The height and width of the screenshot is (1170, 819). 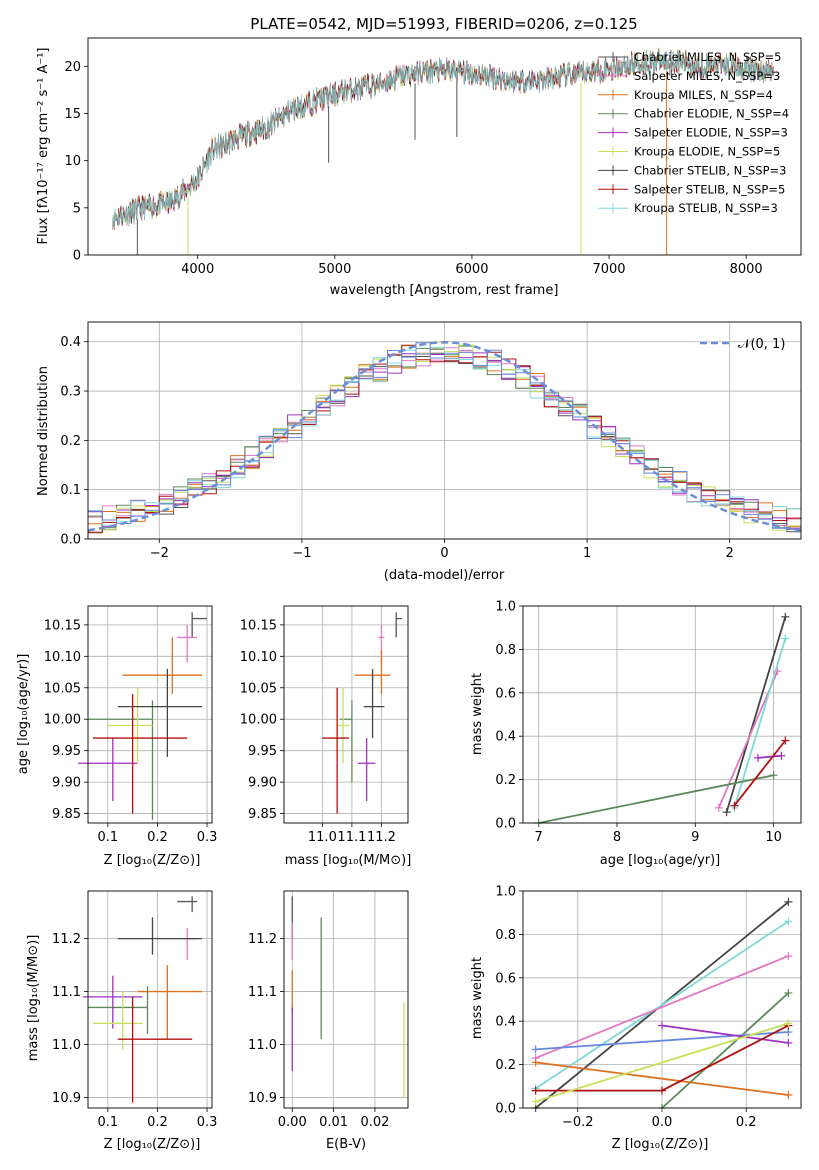 I want to click on mw-age-plot-area, so click(x=662, y=714).